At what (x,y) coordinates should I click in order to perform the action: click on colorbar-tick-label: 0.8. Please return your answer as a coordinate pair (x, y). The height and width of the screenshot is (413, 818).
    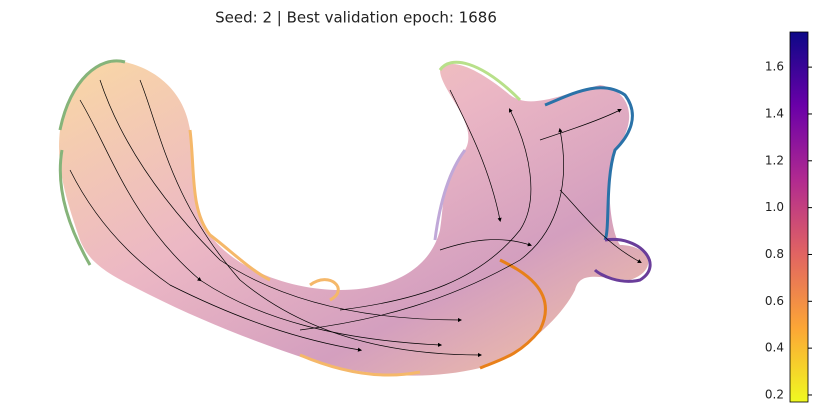
    Looking at the image, I should click on (774, 254).